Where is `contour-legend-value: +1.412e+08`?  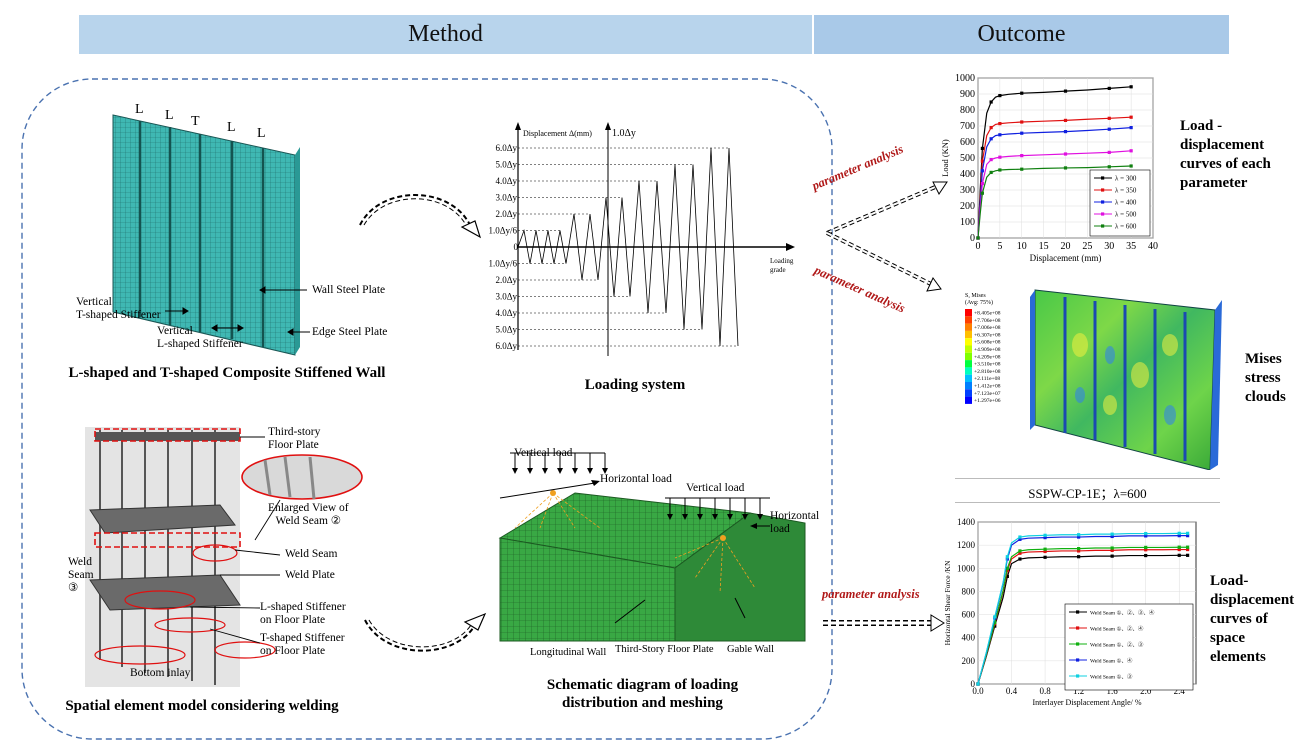
contour-legend-value: +1.412e+08 is located at coordinates (987, 387).